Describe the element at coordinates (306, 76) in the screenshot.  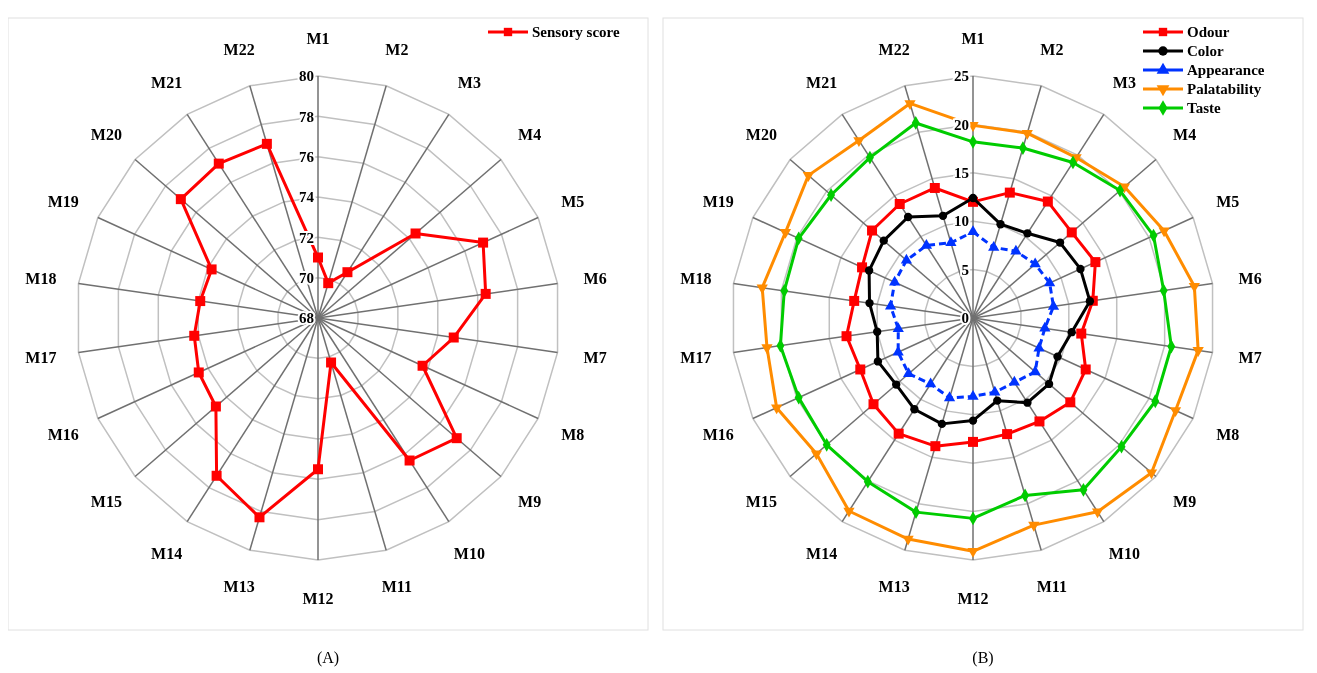
I see `y-tick-label: 80` at that location.